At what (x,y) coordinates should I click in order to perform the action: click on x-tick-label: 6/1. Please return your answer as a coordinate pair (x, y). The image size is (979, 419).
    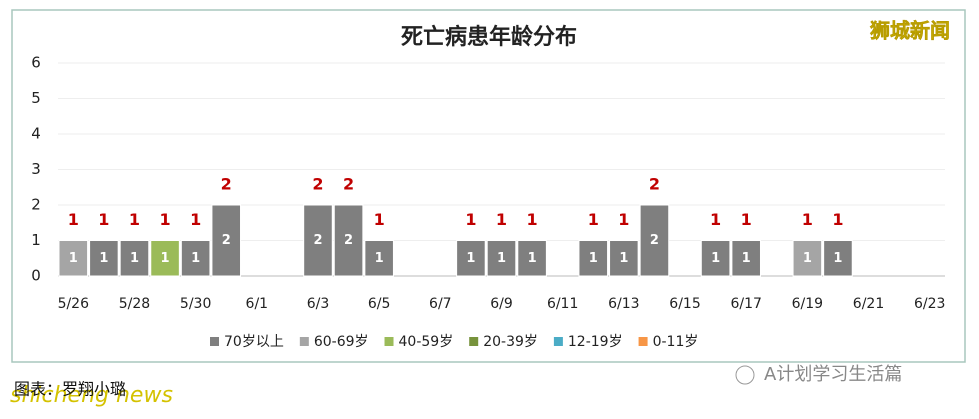
    Looking at the image, I should click on (257, 304).